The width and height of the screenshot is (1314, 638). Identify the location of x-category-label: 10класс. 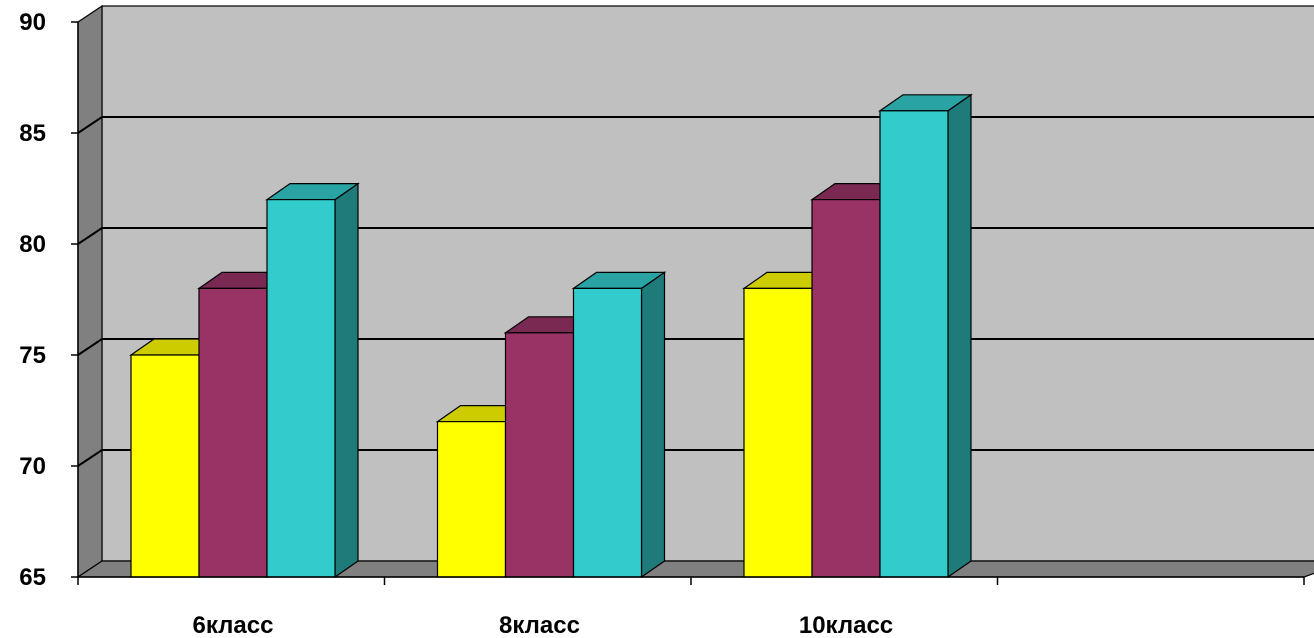
(846, 625).